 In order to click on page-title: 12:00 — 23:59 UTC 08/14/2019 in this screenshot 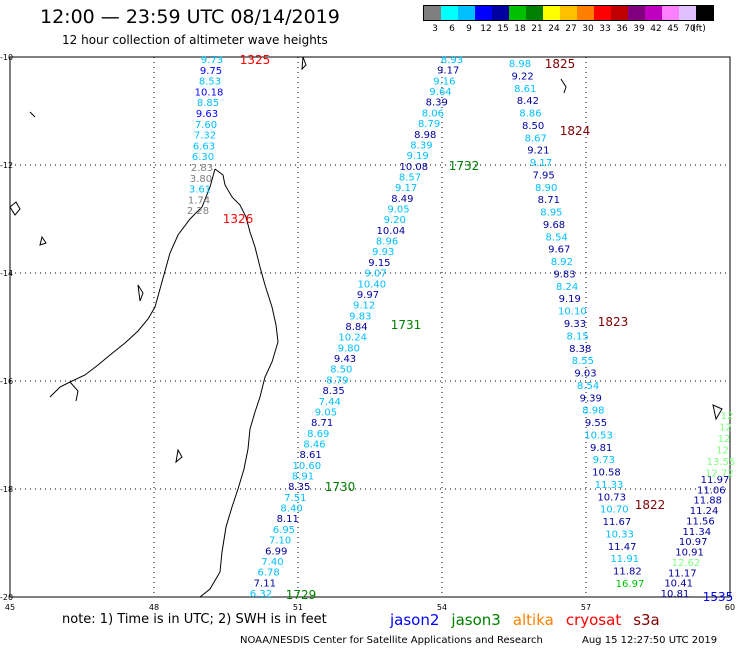, I will do `click(190, 17)`.